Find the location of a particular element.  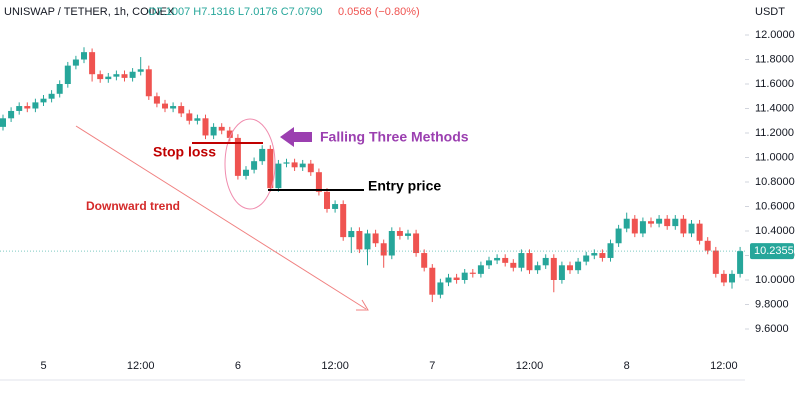

pattern-ellipse is located at coordinates (250, 164).